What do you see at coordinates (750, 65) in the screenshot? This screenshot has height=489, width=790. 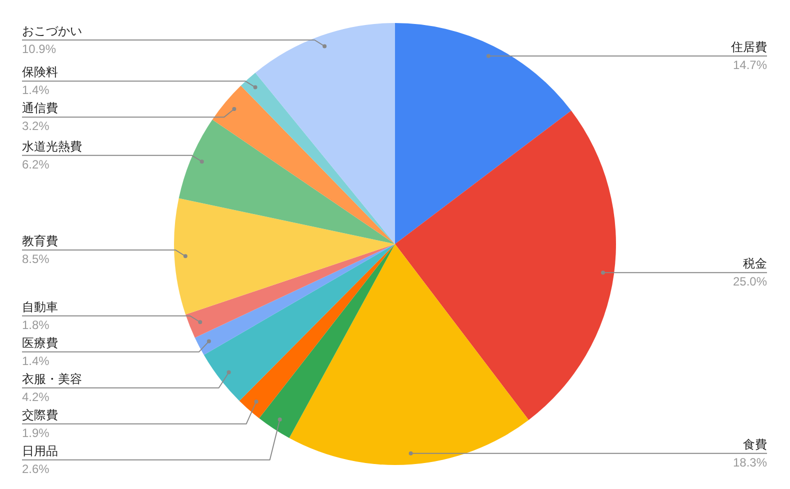 I see `data-label: 14.7%` at bounding box center [750, 65].